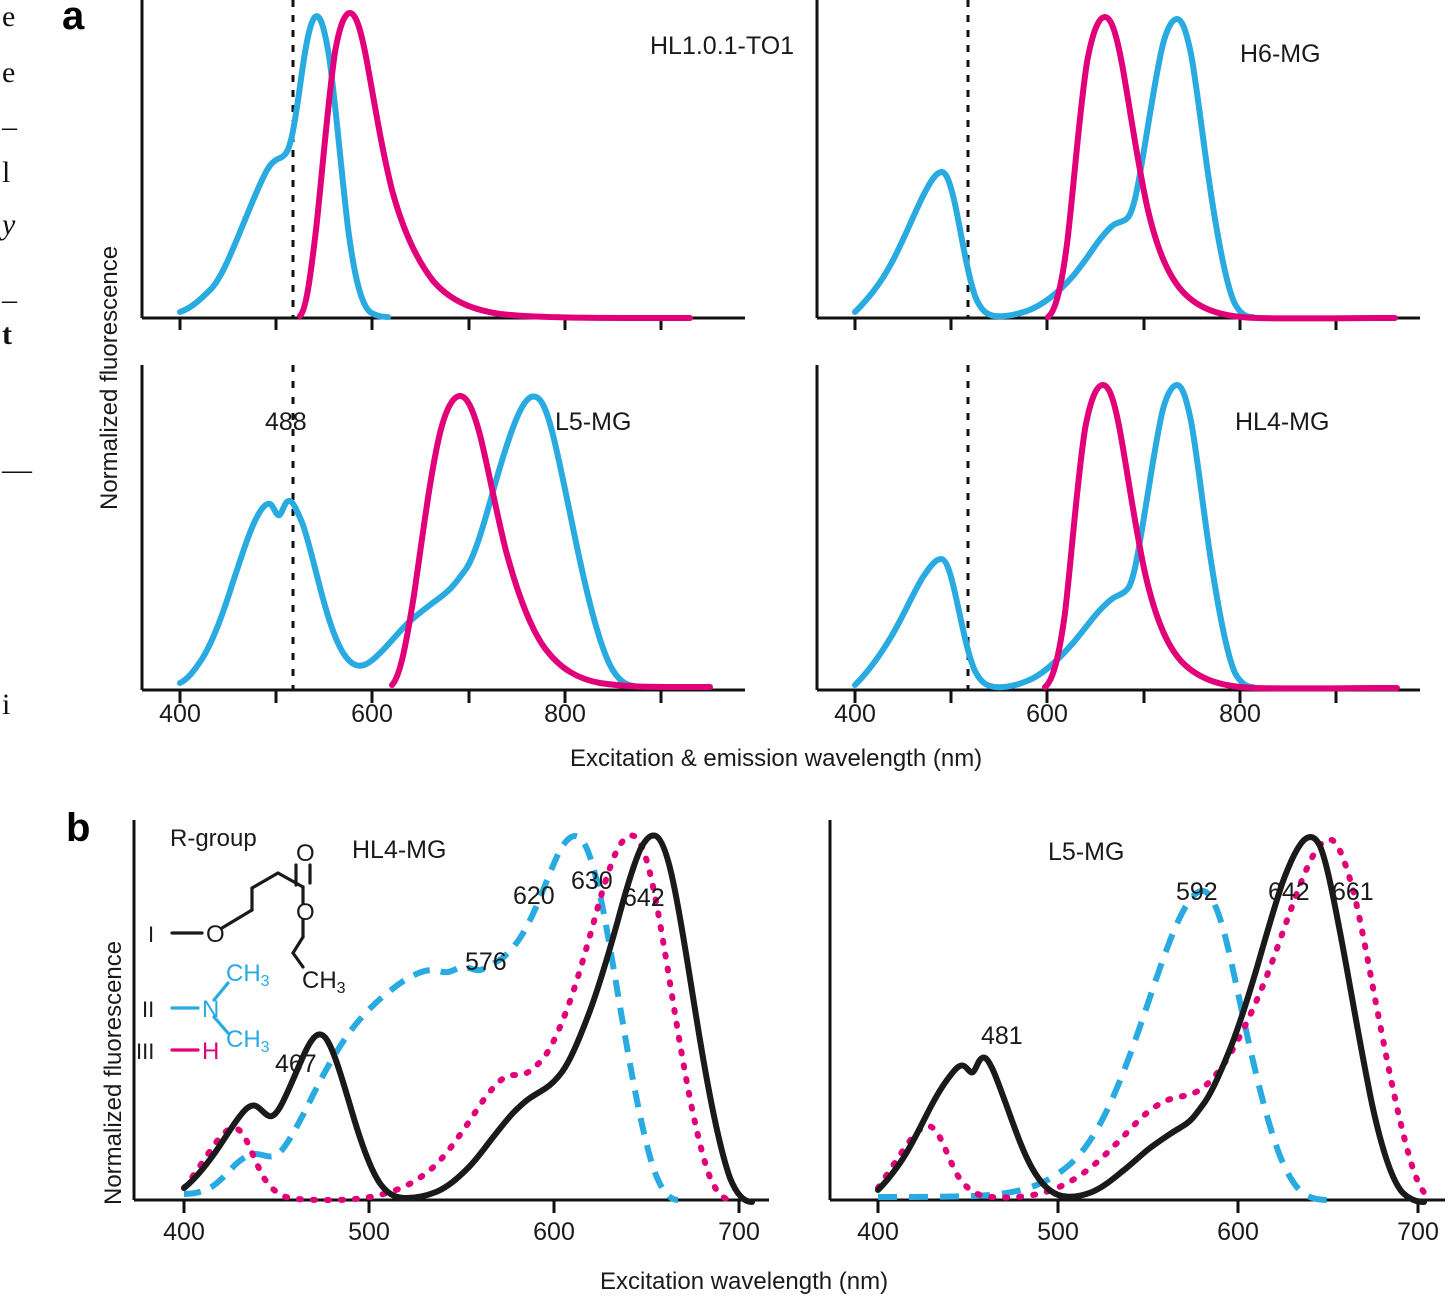 The width and height of the screenshot is (1449, 1296). I want to click on margin-text-fragment: l, so click(6, 172).